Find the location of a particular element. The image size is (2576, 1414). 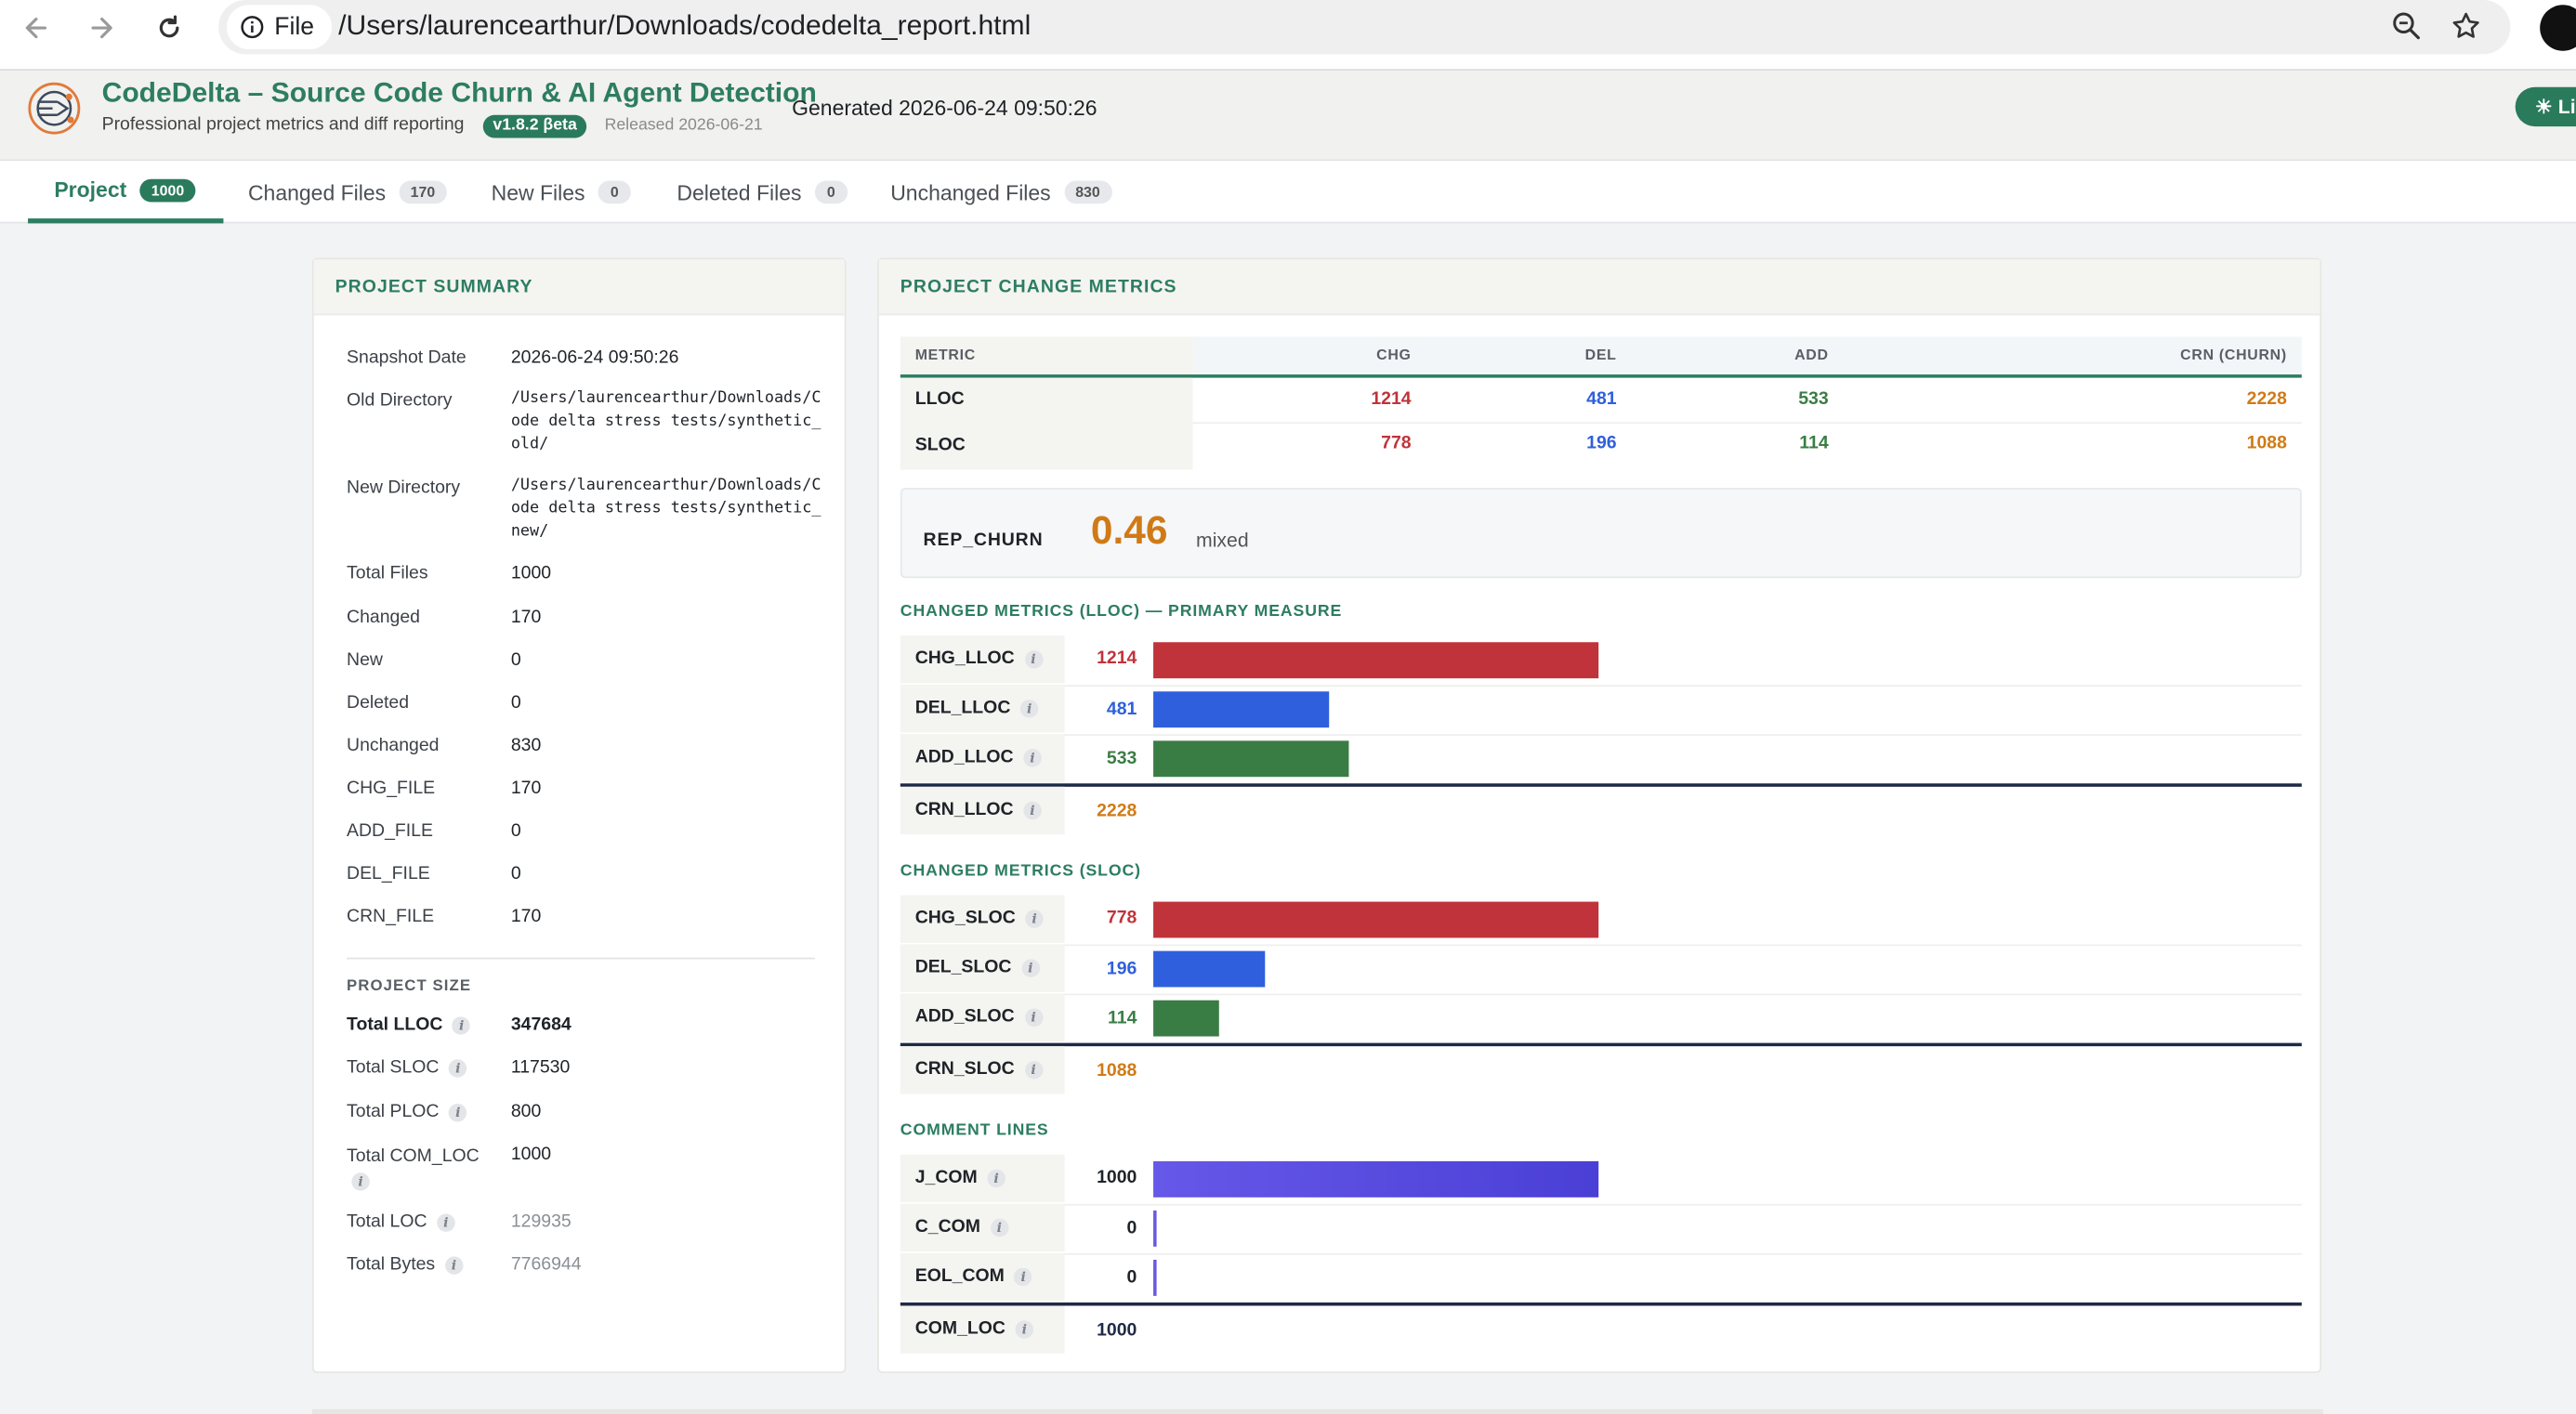

comment-section-title: COMMENT LINES is located at coordinates (974, 1130).